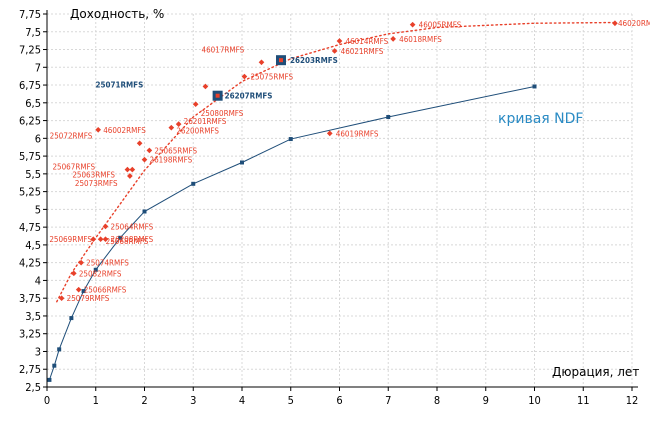  What do you see at coordinates (124, 130) in the screenshot?
I see `ofz-point-label: 46002RMFS` at bounding box center [124, 130].